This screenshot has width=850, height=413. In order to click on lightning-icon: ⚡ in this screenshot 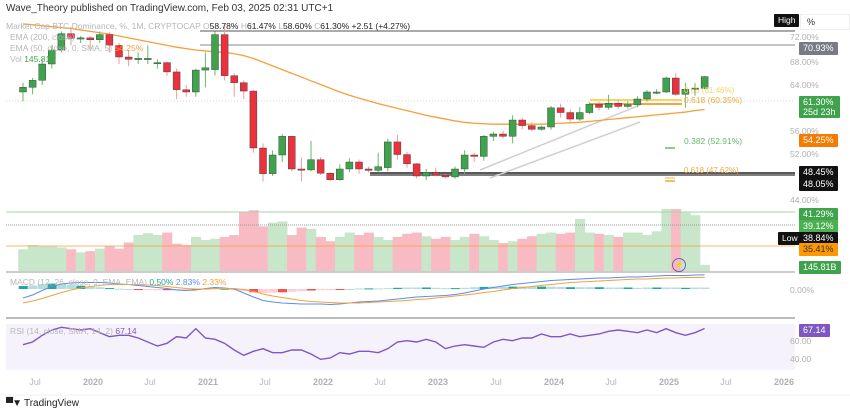, I will do `click(679, 265)`.